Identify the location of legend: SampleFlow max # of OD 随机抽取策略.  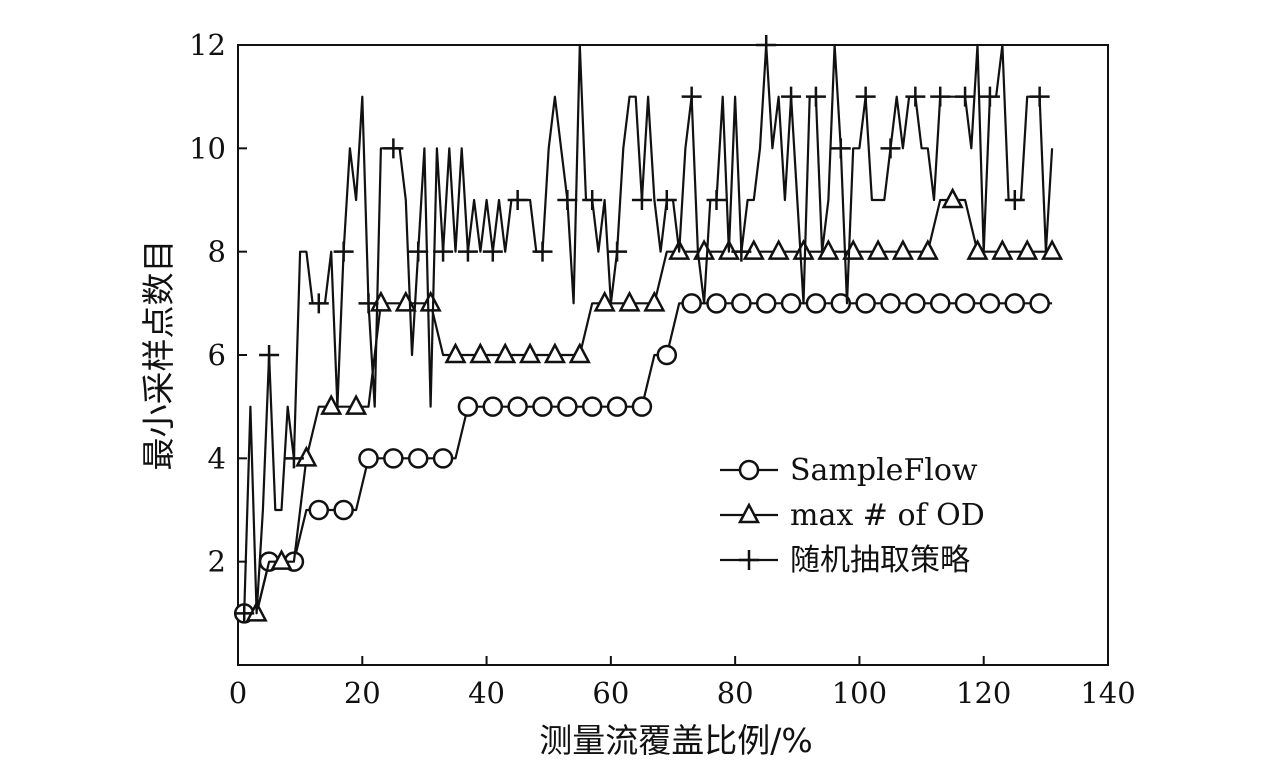
(852, 515).